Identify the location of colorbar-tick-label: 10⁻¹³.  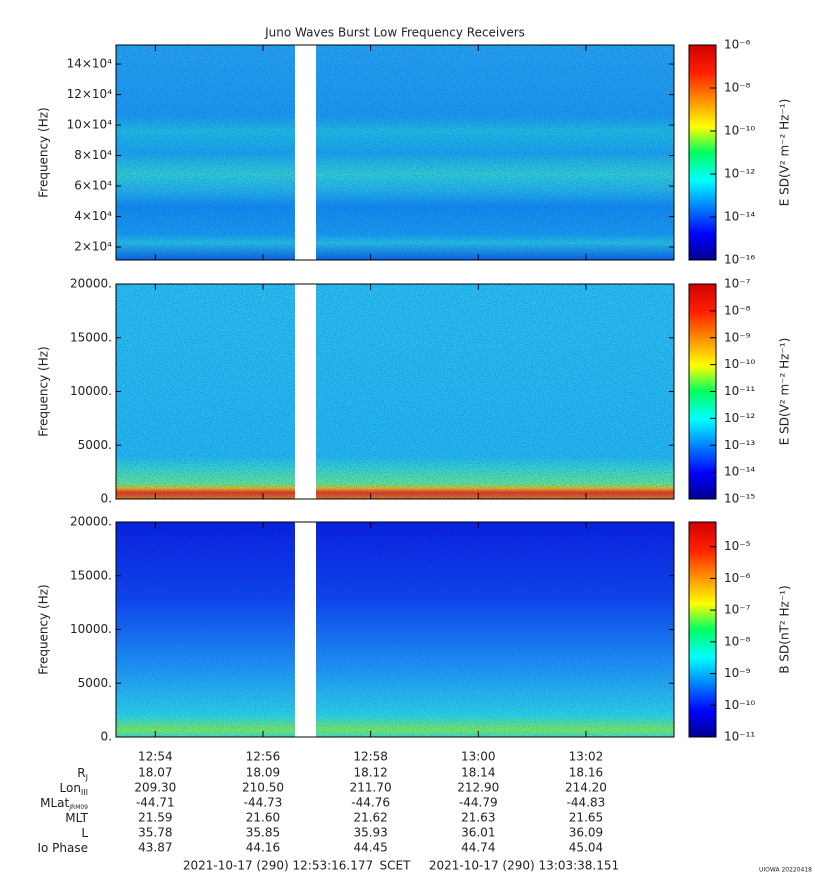
(739, 445).